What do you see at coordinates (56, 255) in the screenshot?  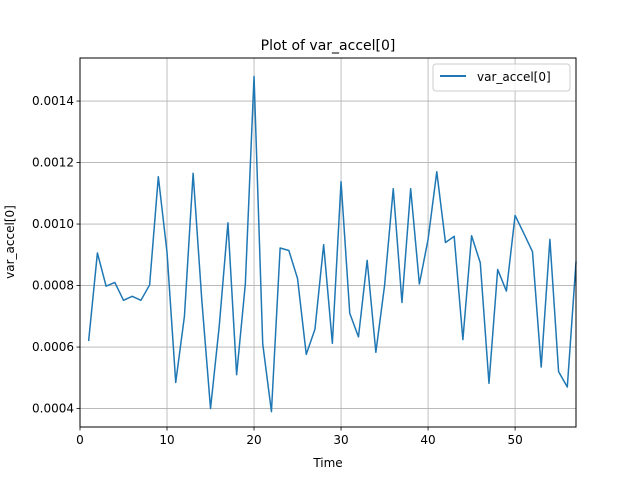 I see `y-axis: 0.0004 0.0006 0.0008 0.0010 0.0012 0.0014` at bounding box center [56, 255].